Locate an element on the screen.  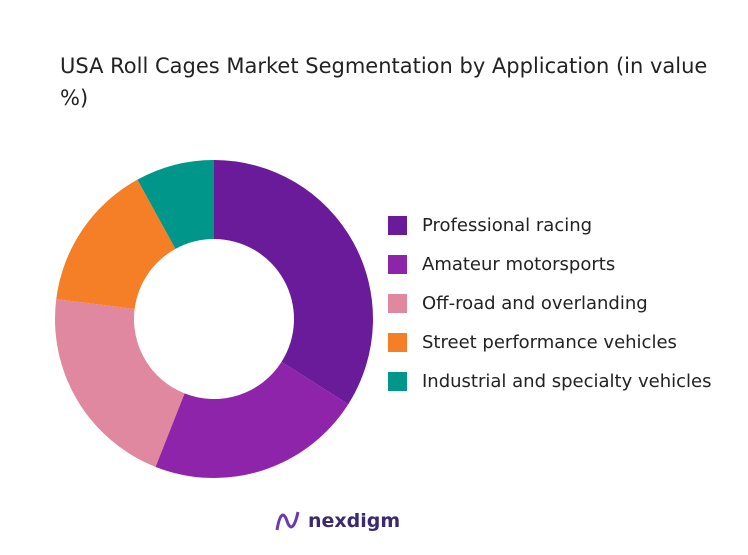
legend-item: Professional racing is located at coordinates (549, 225).